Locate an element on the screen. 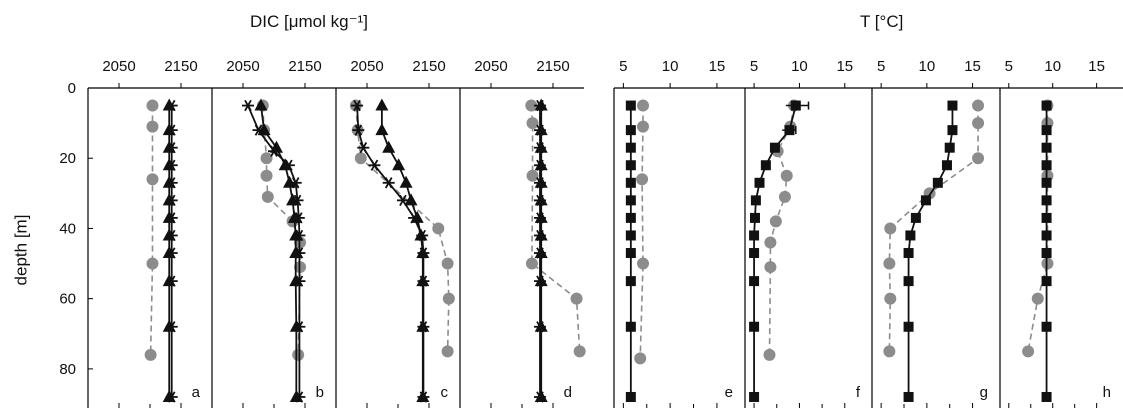 The width and height of the screenshot is (1123, 408). y-tick-label: 40 is located at coordinates (67, 228).